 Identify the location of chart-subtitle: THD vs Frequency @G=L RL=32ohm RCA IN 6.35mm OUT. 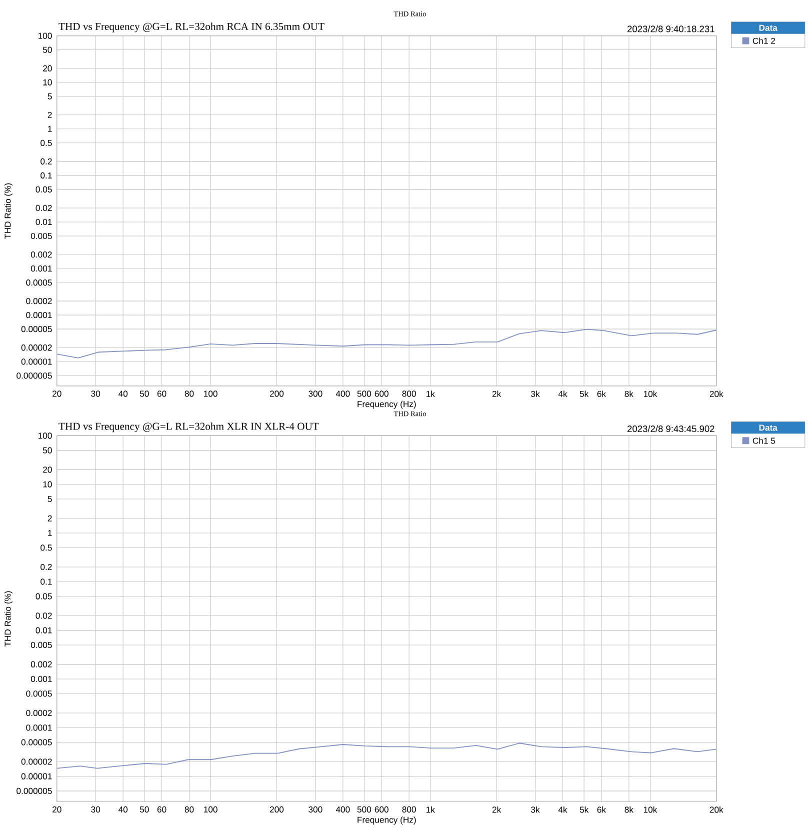
(191, 27).